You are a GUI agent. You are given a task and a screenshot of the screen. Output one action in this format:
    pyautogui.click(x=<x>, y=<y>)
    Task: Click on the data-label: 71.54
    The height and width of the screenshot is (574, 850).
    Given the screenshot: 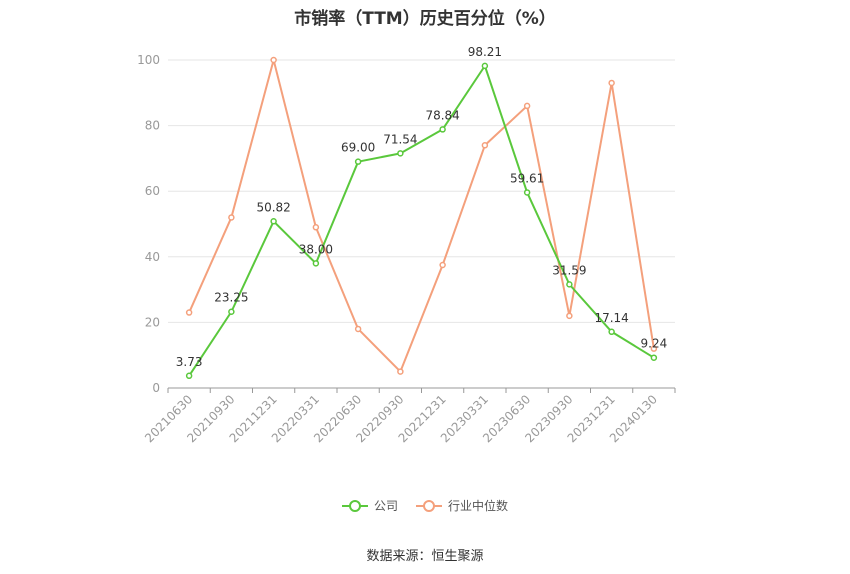 What is the action you would take?
    pyautogui.click(x=400, y=139)
    